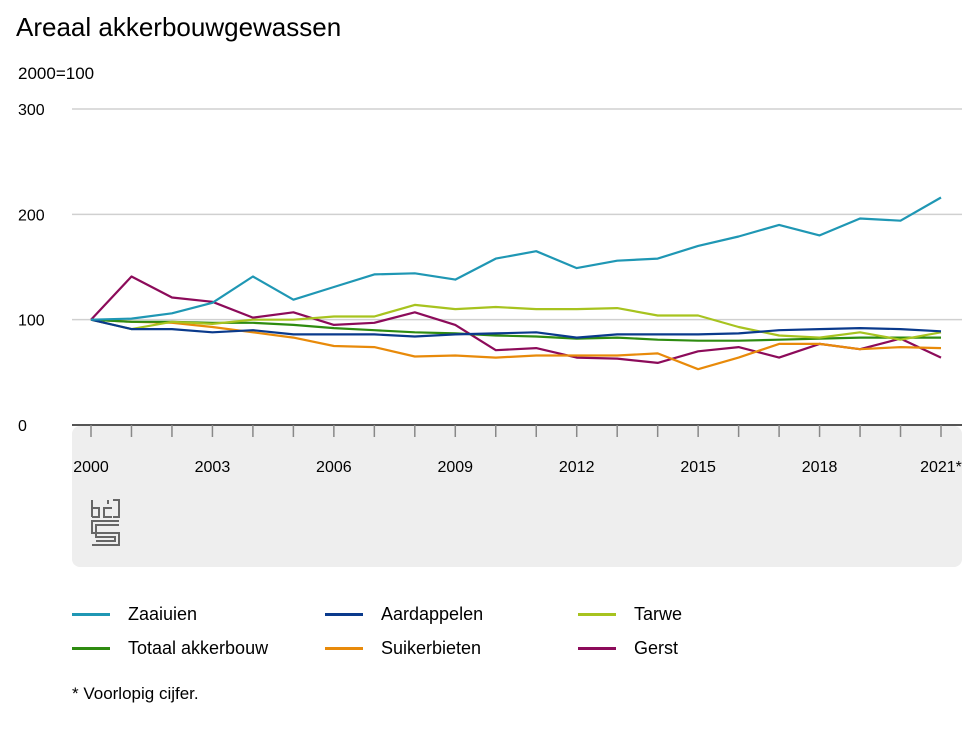  Describe the element at coordinates (656, 648) in the screenshot. I see `legend-label: Gerst` at that location.